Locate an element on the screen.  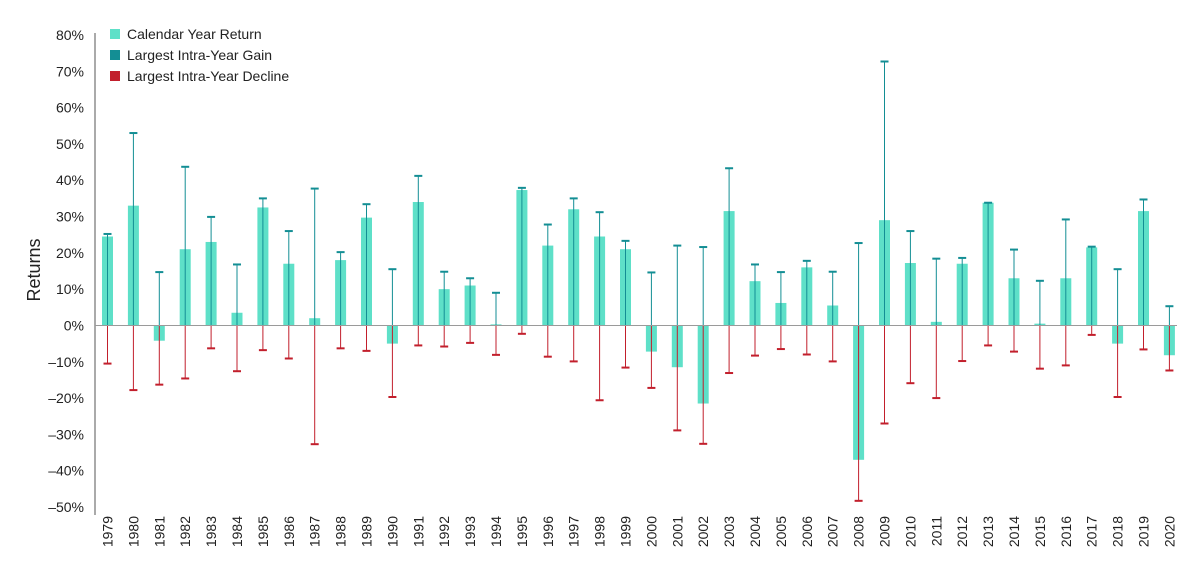
x-tick-label: 1996 is located at coordinates (548, 531).